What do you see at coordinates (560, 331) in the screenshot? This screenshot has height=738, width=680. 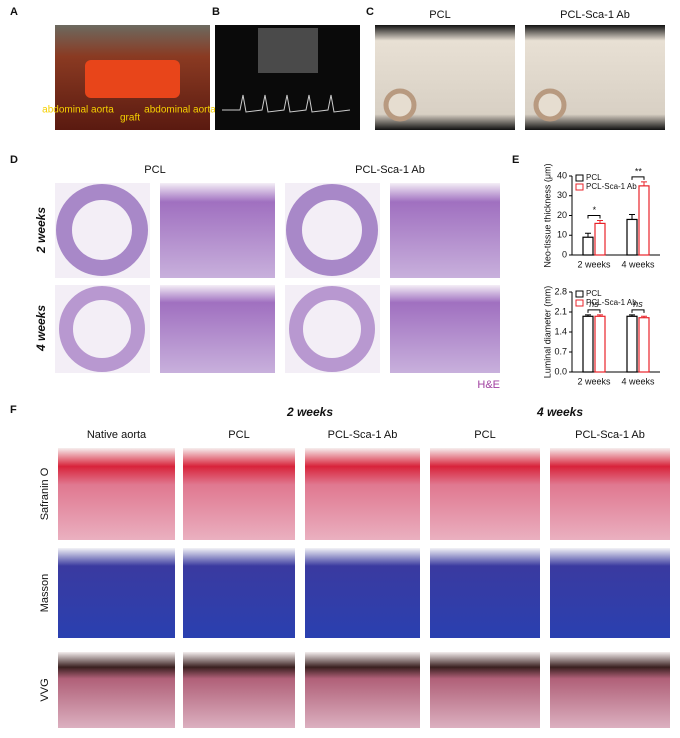 I see `y-tick-label: 1.4` at bounding box center [560, 331].